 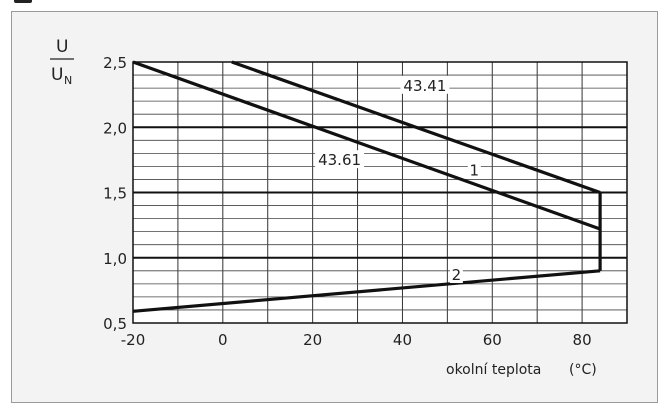 I want to click on annotation-layer: 43.41 43.61 1 2, so click(x=398, y=179).